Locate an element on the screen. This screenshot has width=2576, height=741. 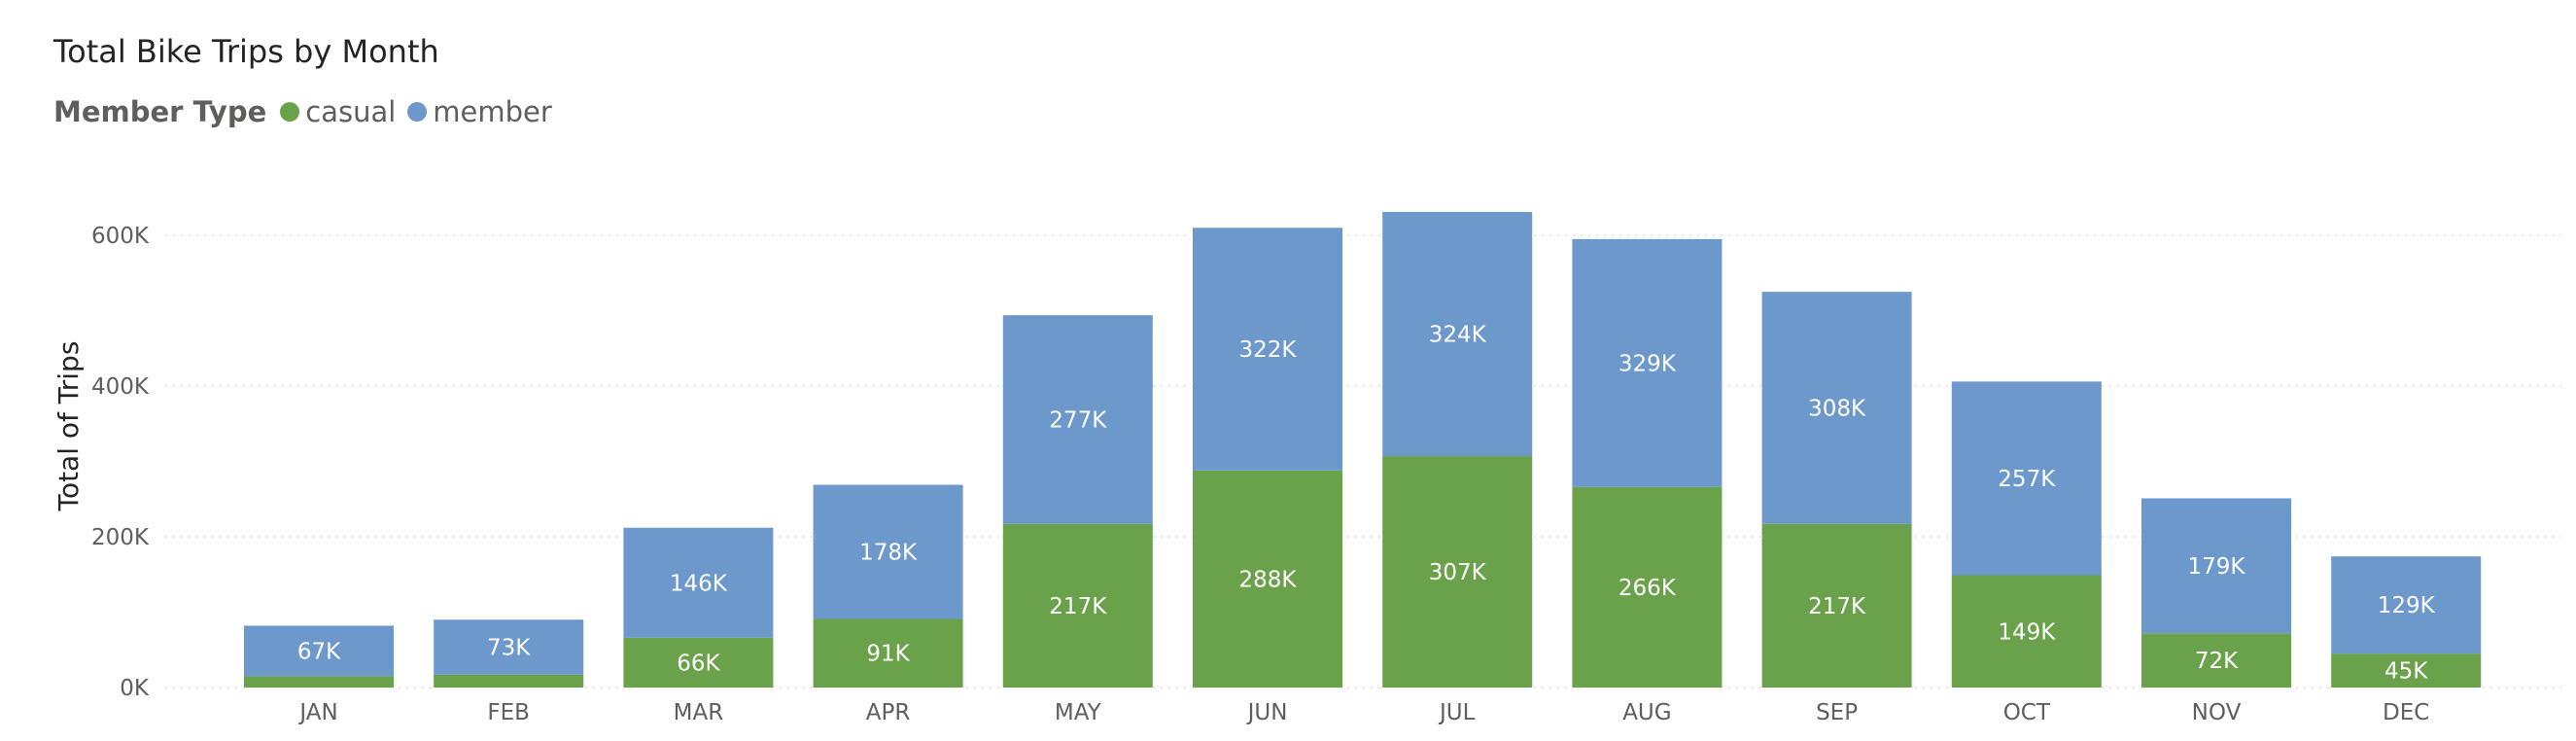
bar-casual-apr is located at coordinates (888, 653).